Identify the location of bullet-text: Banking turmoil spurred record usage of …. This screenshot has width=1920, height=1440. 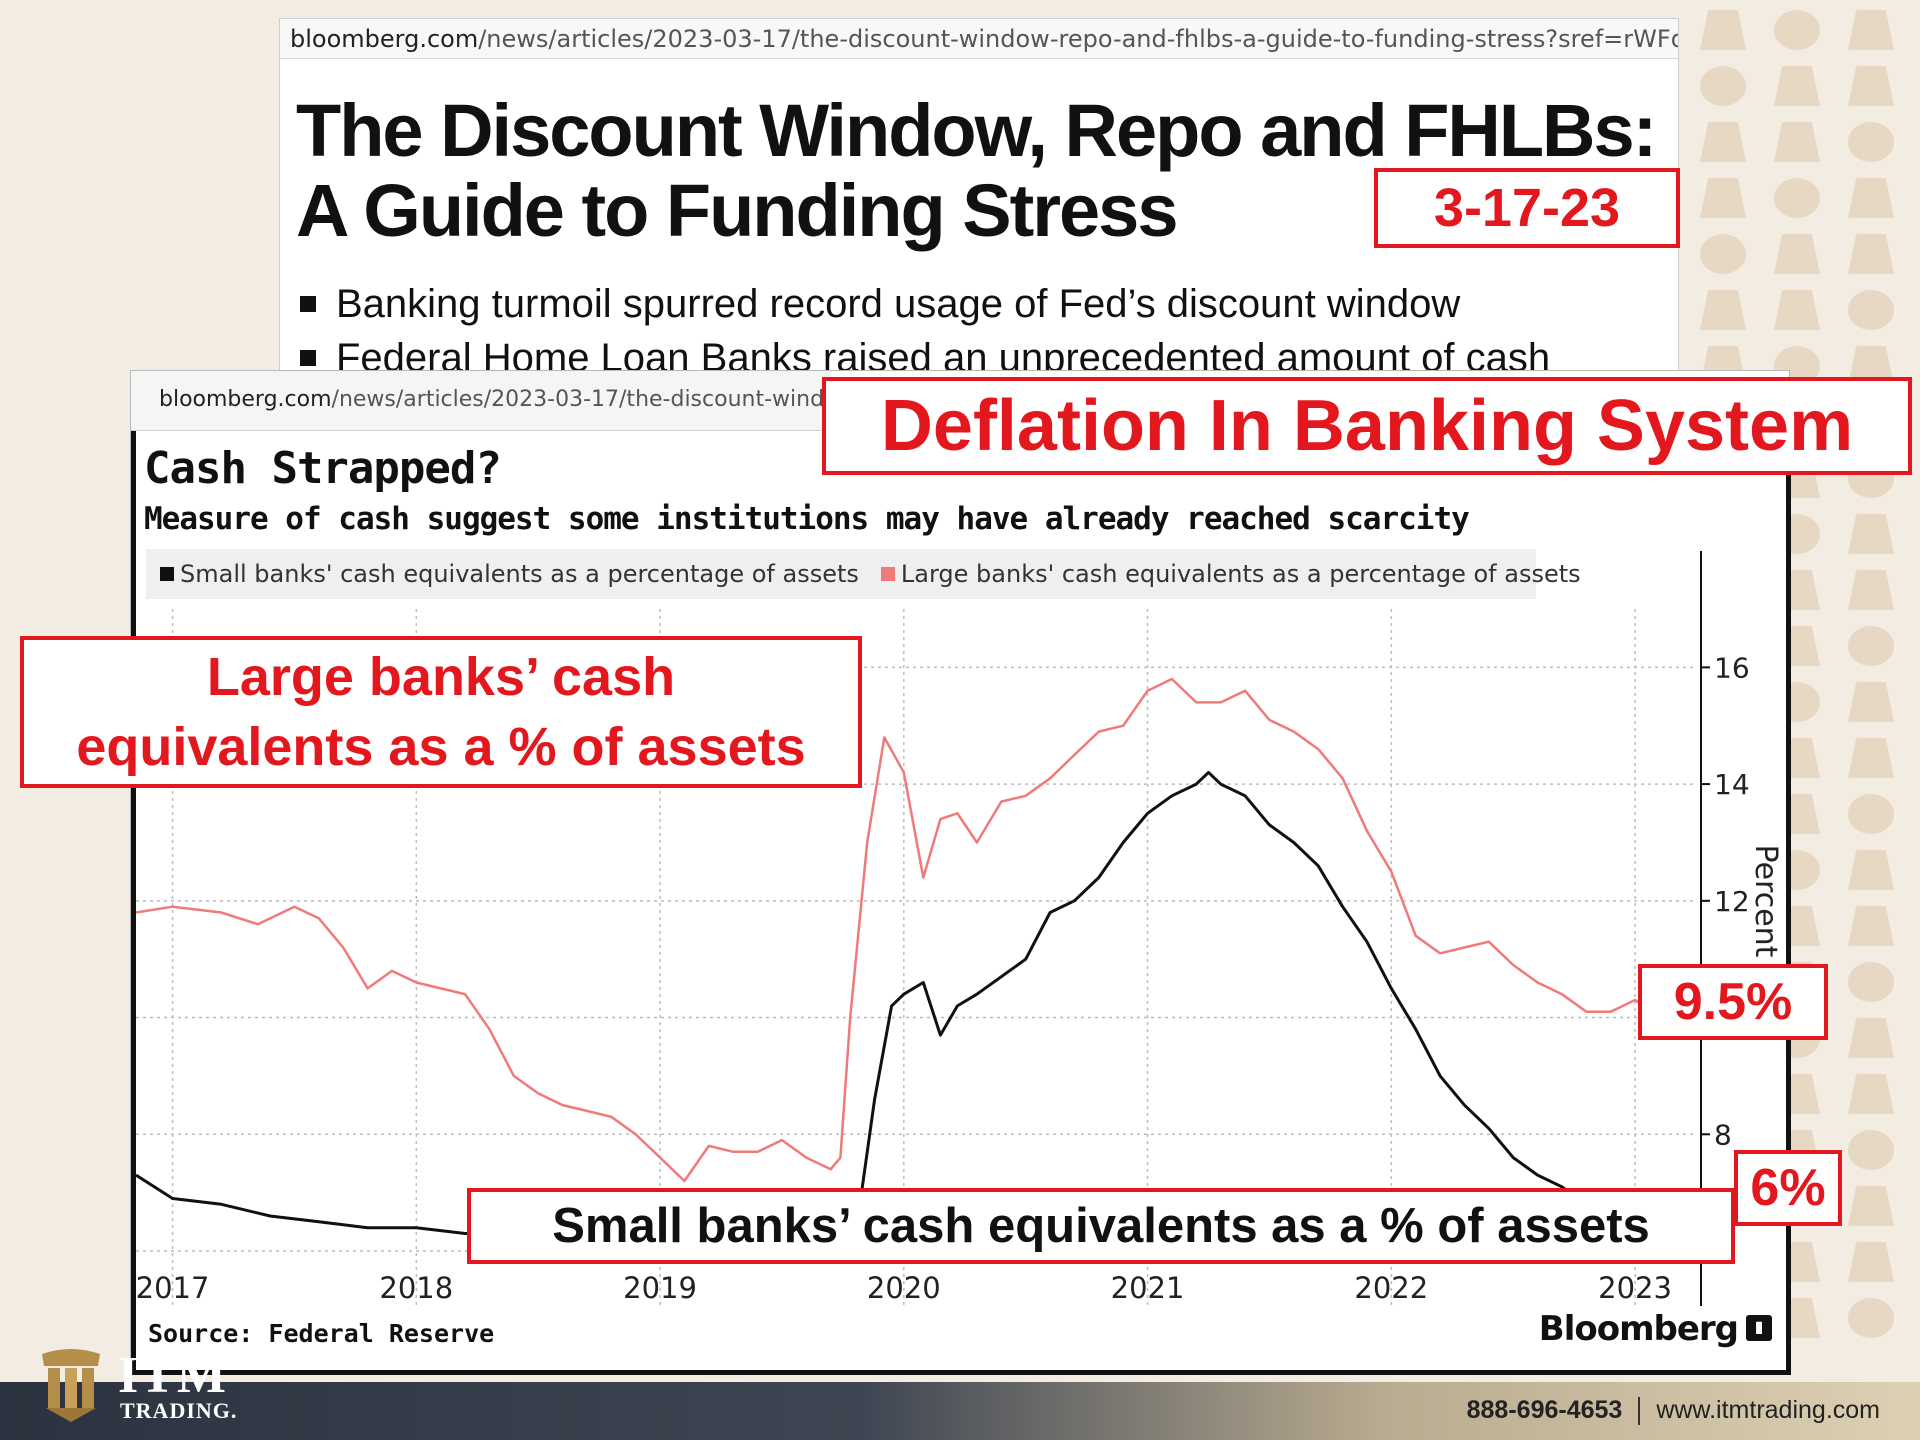
(898, 303).